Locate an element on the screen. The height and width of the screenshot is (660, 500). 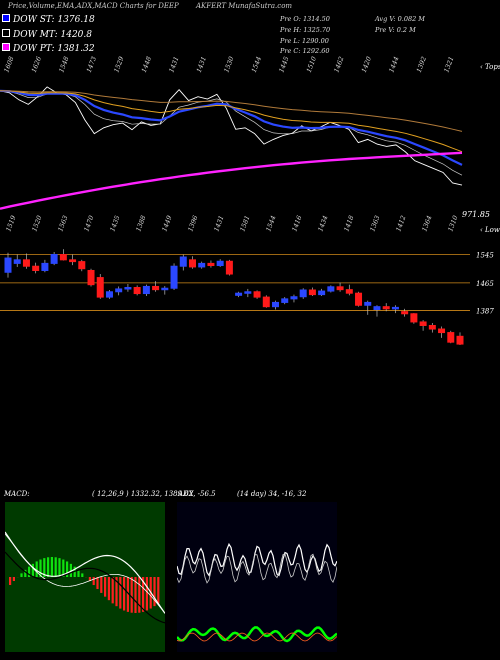
top-tick-label: 1448 is located at coordinates (146, 64).